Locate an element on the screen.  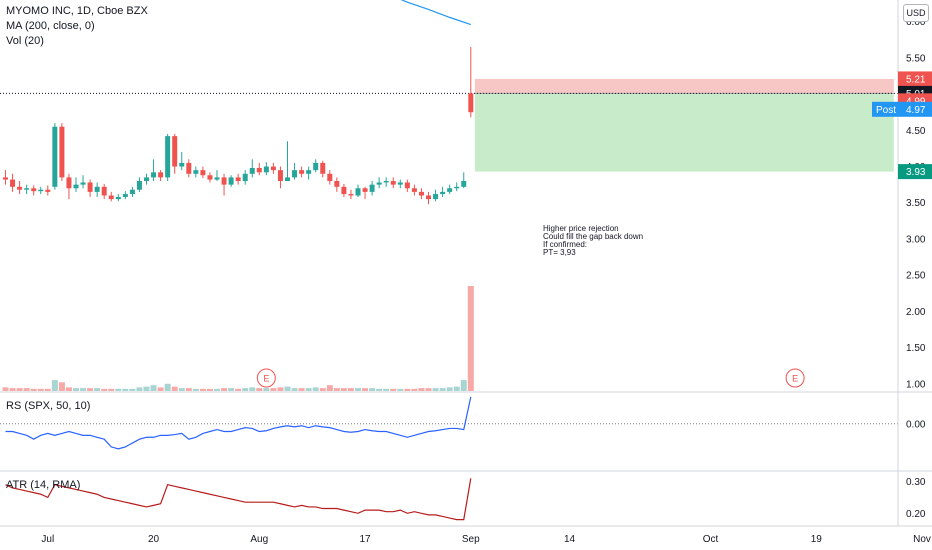
currency-button: USD is located at coordinates (916, 13).